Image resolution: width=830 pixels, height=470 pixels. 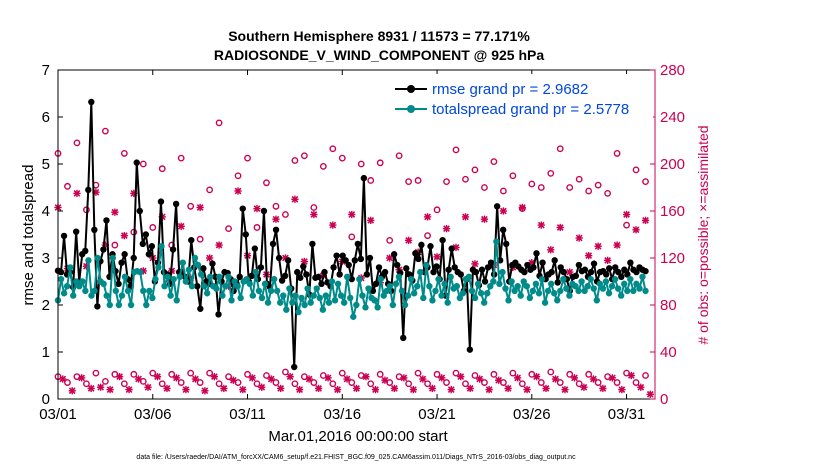 What do you see at coordinates (46, 164) in the screenshot?
I see `y-tick-label-5: 5` at bounding box center [46, 164].